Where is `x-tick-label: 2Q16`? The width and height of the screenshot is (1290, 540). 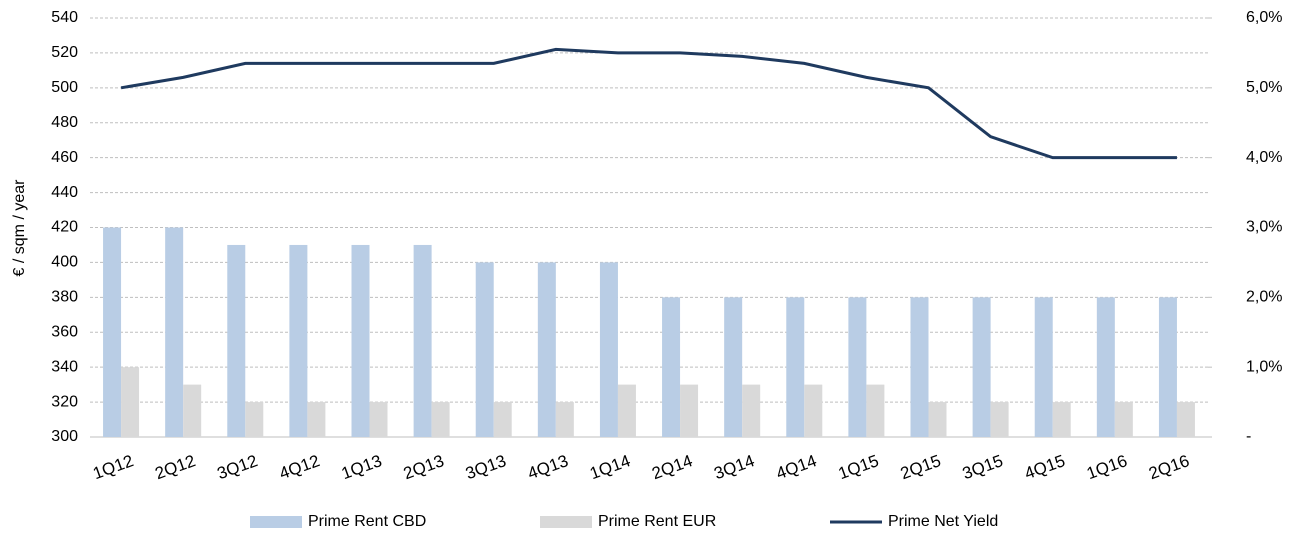
x-tick-label: 2Q16 is located at coordinates (1169, 467).